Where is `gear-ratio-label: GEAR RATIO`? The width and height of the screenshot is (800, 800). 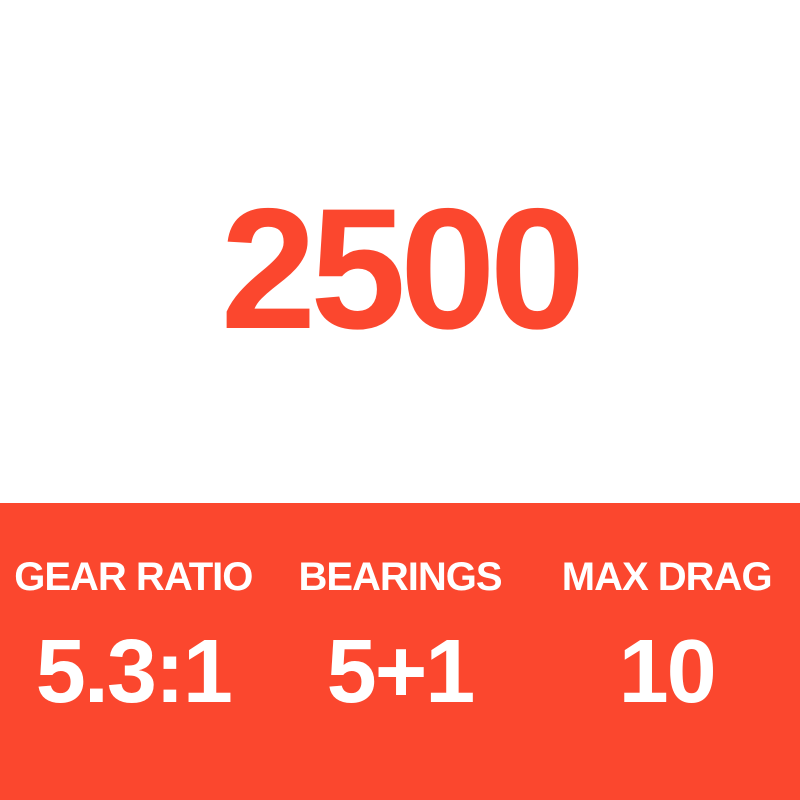 gear-ratio-label: GEAR RATIO is located at coordinates (133, 577).